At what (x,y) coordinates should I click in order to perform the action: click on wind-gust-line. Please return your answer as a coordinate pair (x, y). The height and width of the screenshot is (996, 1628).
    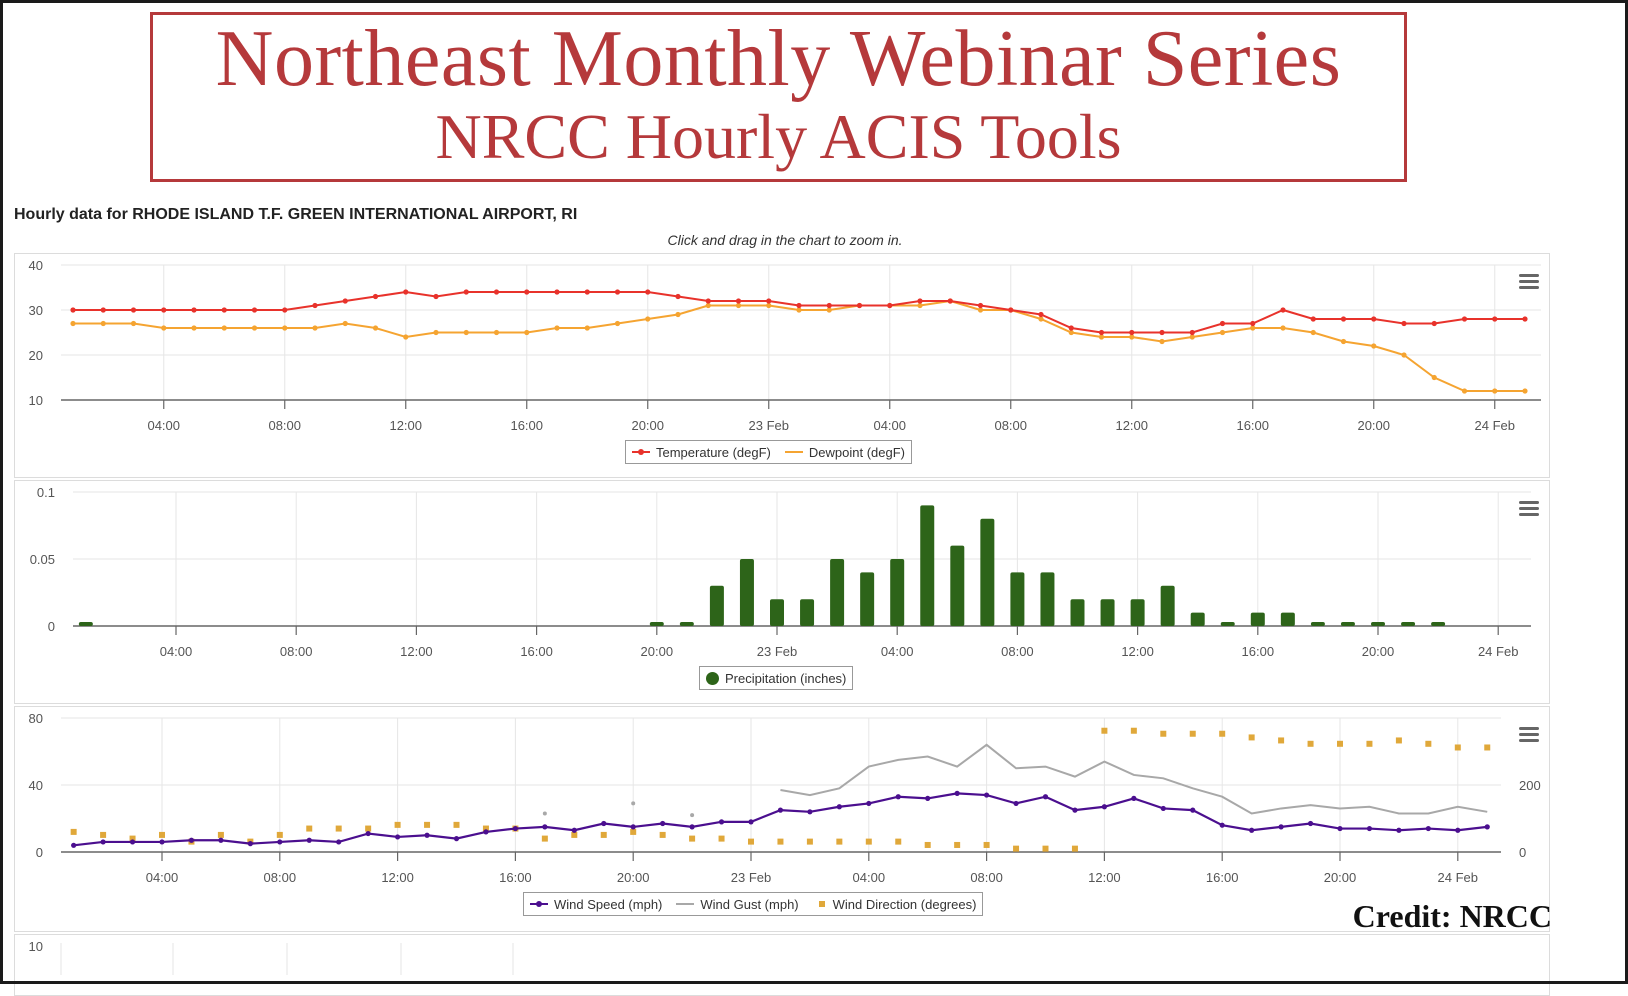
    Looking at the image, I should click on (1134, 779).